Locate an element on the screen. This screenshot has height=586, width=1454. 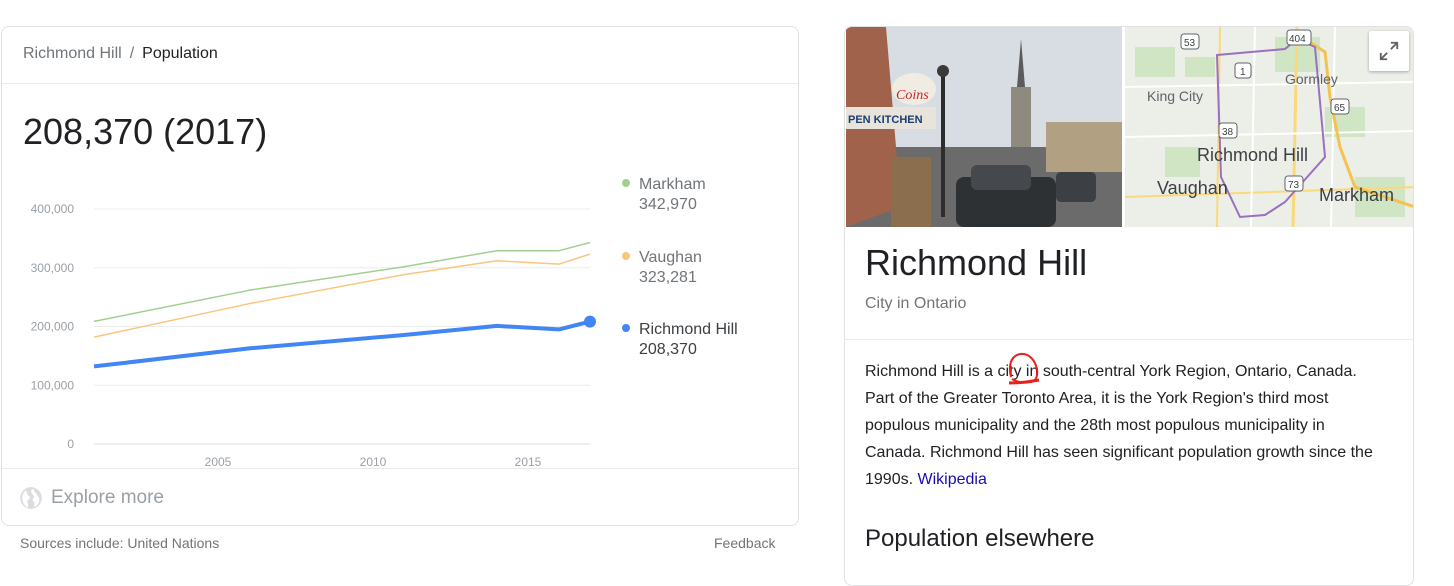
chart-x-axis: 2005 2010 2015 is located at coordinates (373, 461).